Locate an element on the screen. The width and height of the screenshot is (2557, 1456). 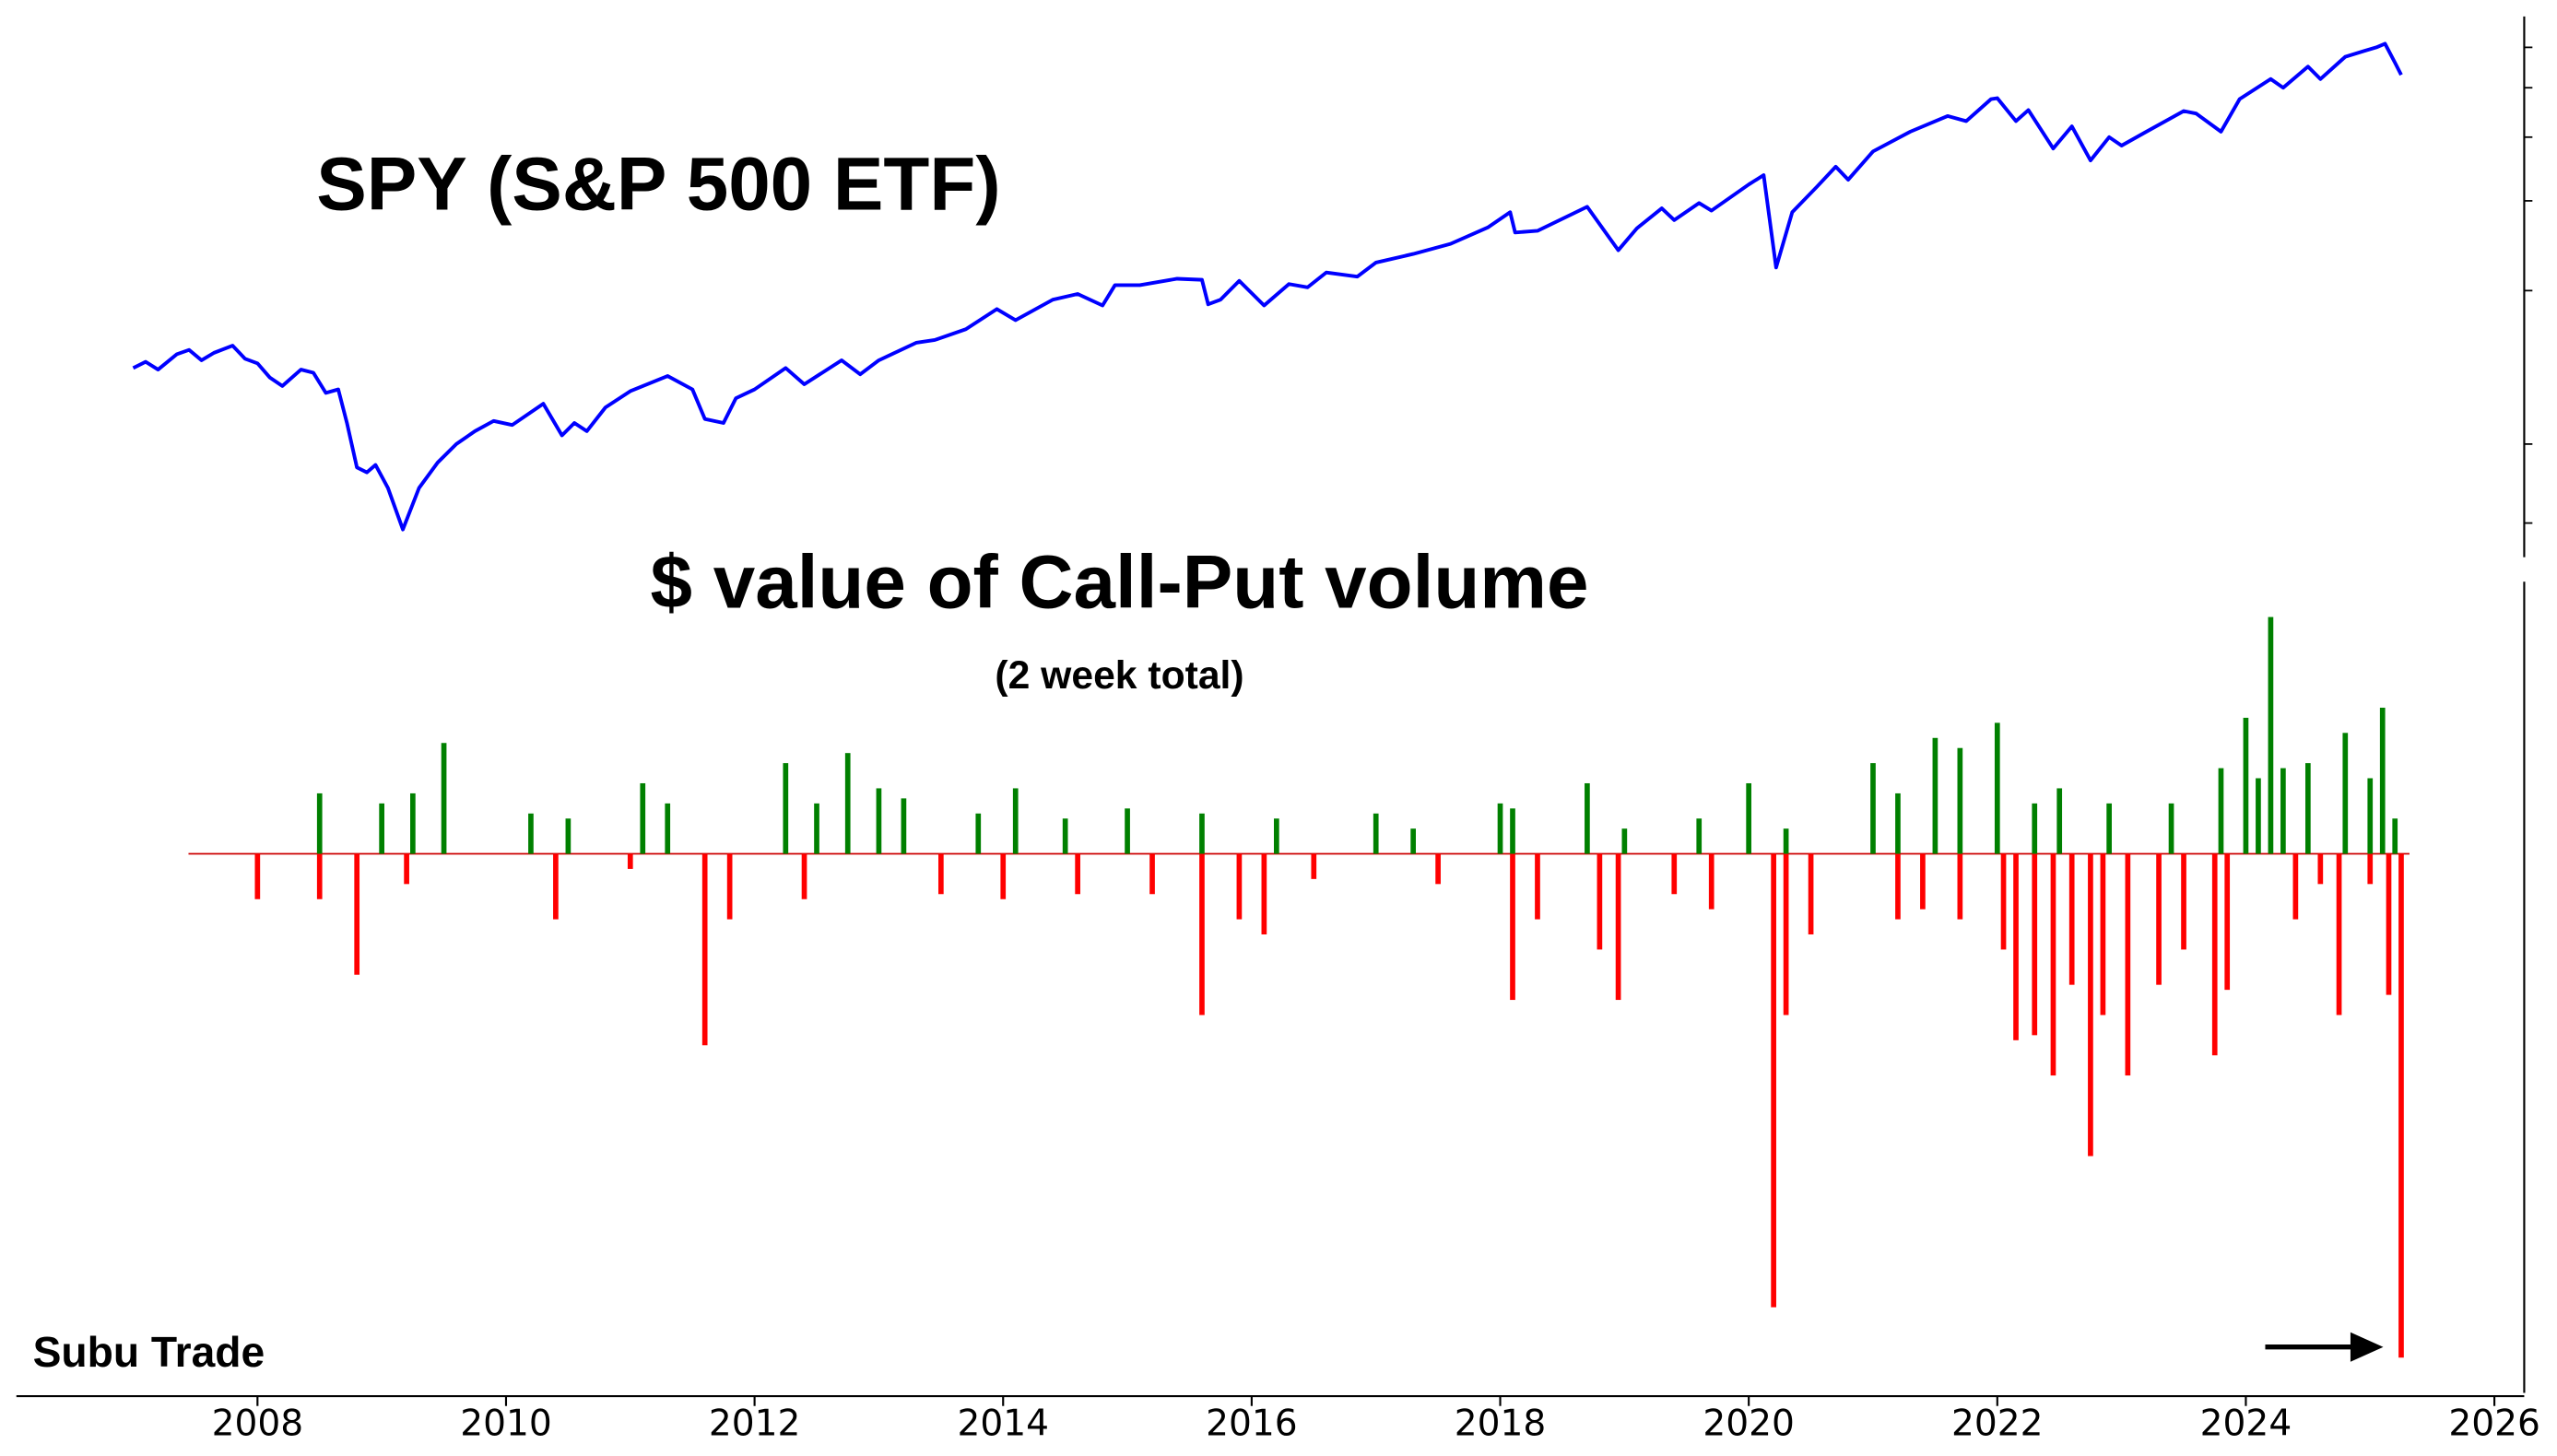
x-tick-label: 2024 is located at coordinates (2246, 1424).